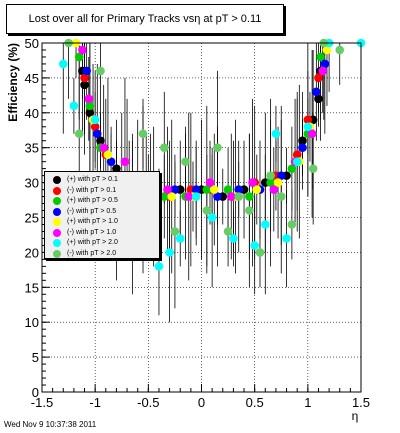 This screenshot has height=433, width=400. I want to click on legend-label: (+) with pT > 0.1, so click(92, 179).